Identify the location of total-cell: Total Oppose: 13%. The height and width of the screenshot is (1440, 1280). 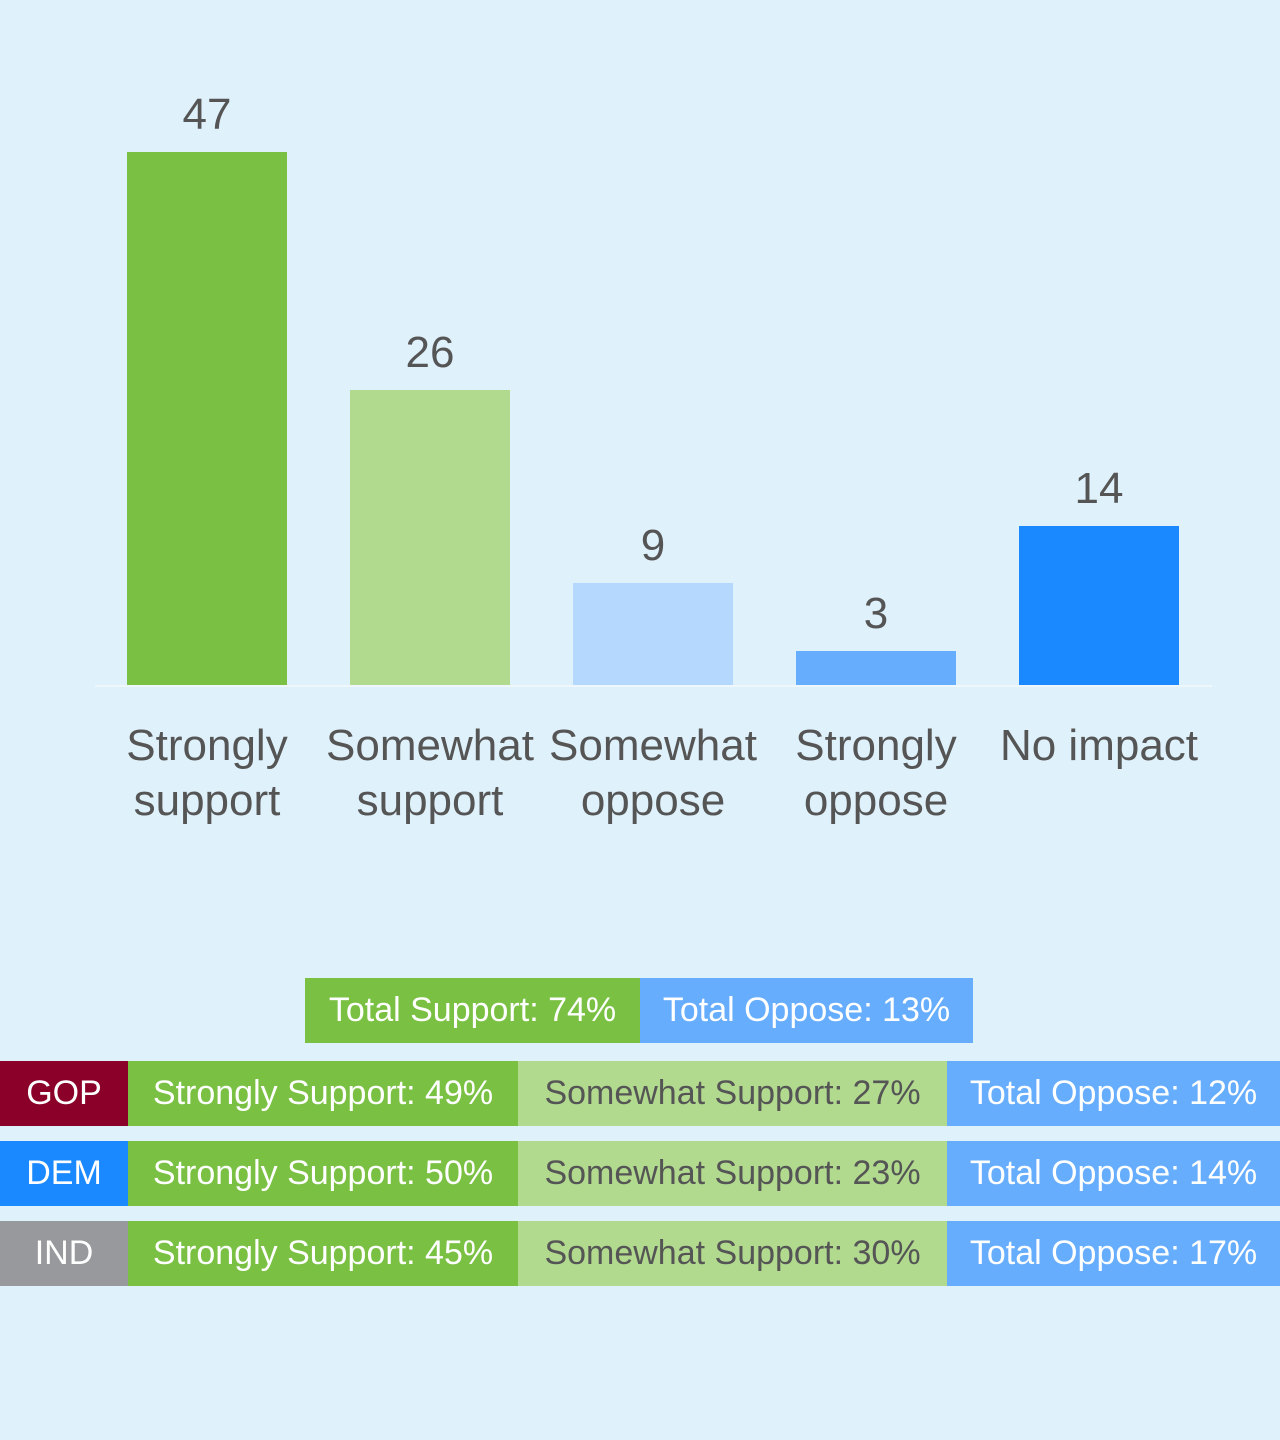
(806, 1010).